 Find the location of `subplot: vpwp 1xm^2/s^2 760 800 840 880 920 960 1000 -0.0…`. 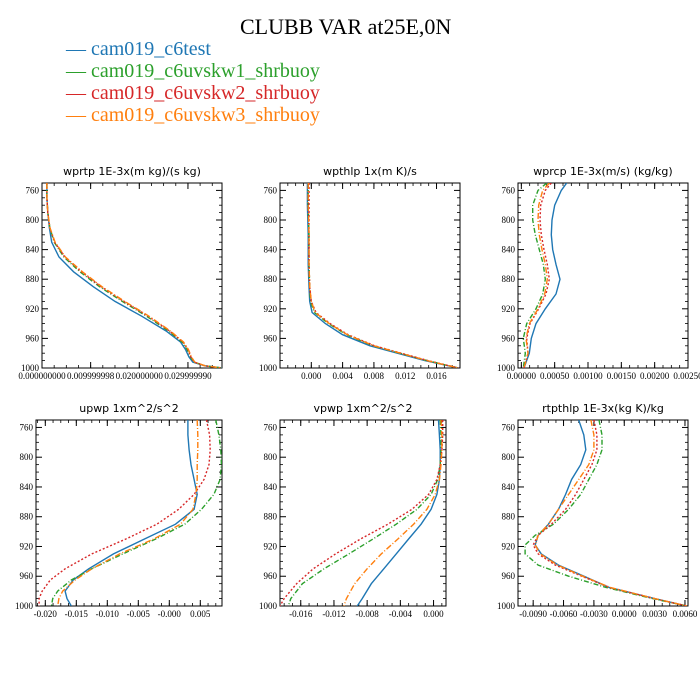

subplot: vpwp 1xm^2/s^2 760 800 840 880 920 960 1000 -0.0… is located at coordinates (353, 510).